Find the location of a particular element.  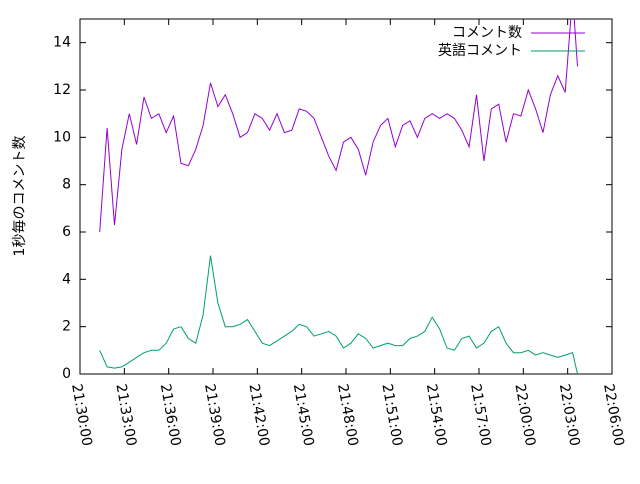

x-tick-label: 21:36:00 is located at coordinates (170, 415).